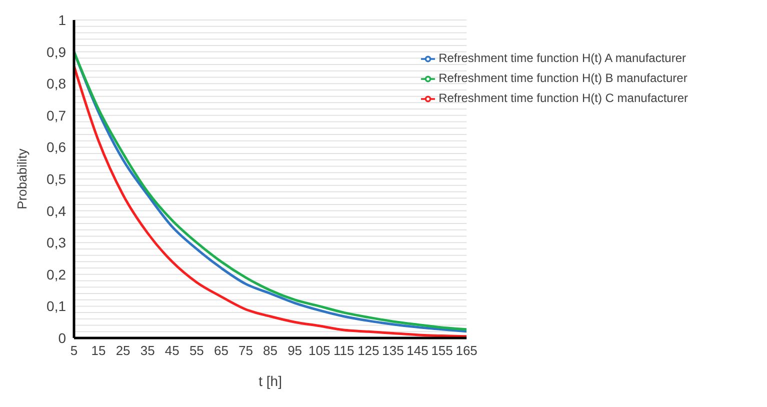 The width and height of the screenshot is (767, 407). Describe the element at coordinates (295, 350) in the screenshot. I see `x-tick-label: 95` at that location.